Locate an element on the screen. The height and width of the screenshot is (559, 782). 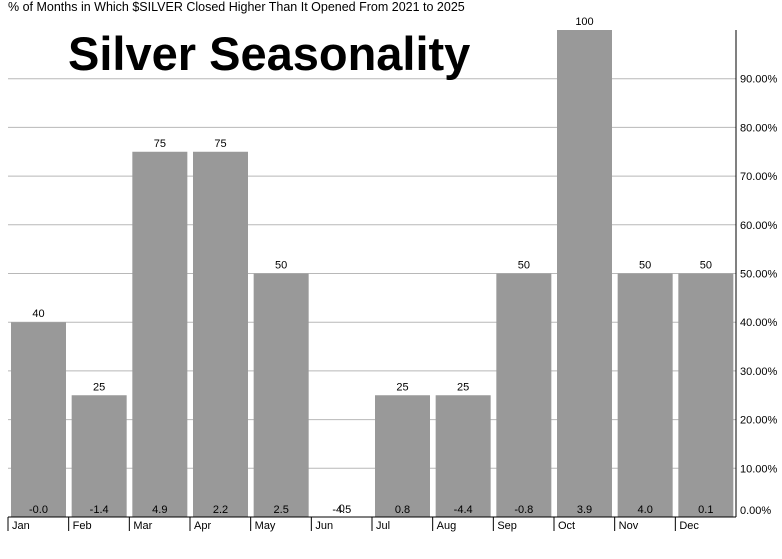
average-change-label: 3.9 is located at coordinates (584, 510).